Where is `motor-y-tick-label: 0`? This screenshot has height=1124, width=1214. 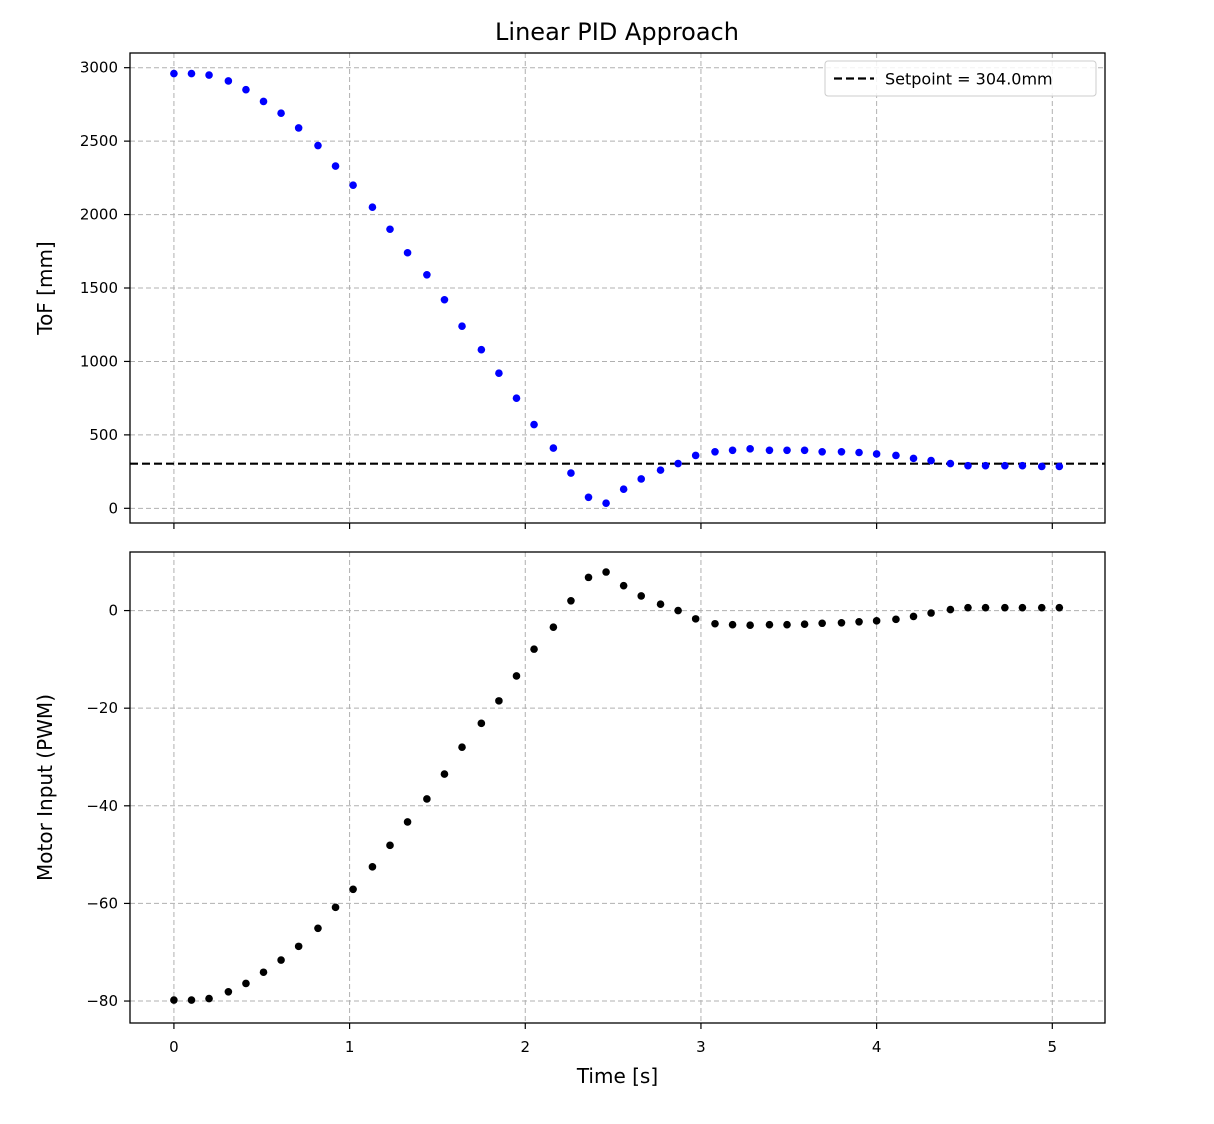
motor-y-tick-label: 0 is located at coordinates (113, 611).